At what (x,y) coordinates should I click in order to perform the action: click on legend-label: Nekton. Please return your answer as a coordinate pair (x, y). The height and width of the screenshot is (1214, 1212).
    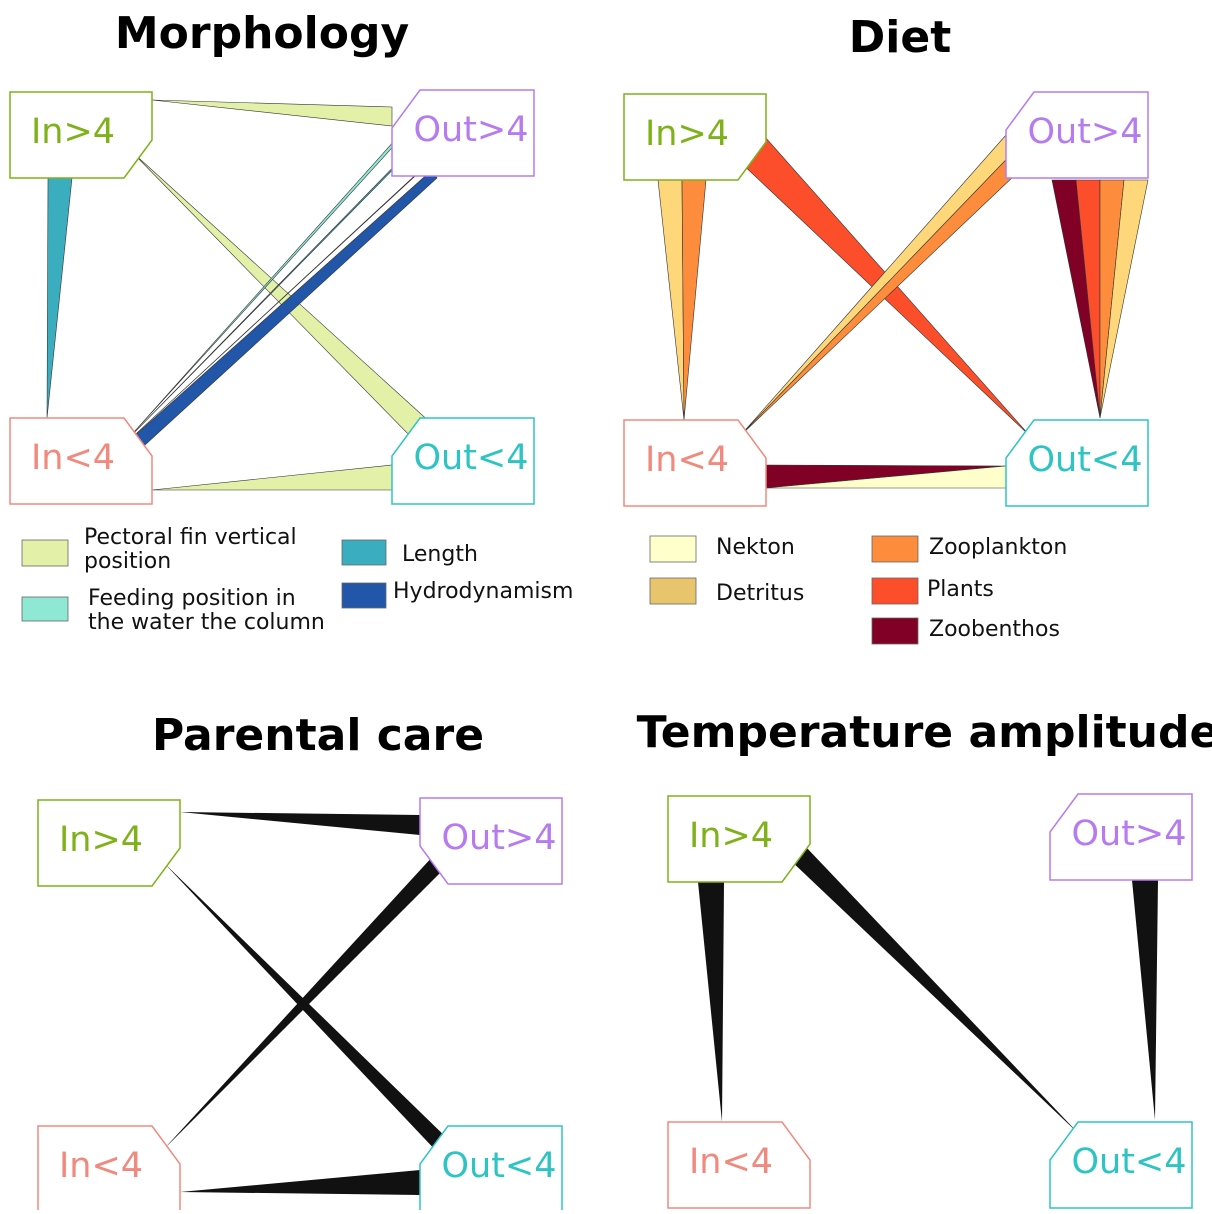
    Looking at the image, I should click on (755, 547).